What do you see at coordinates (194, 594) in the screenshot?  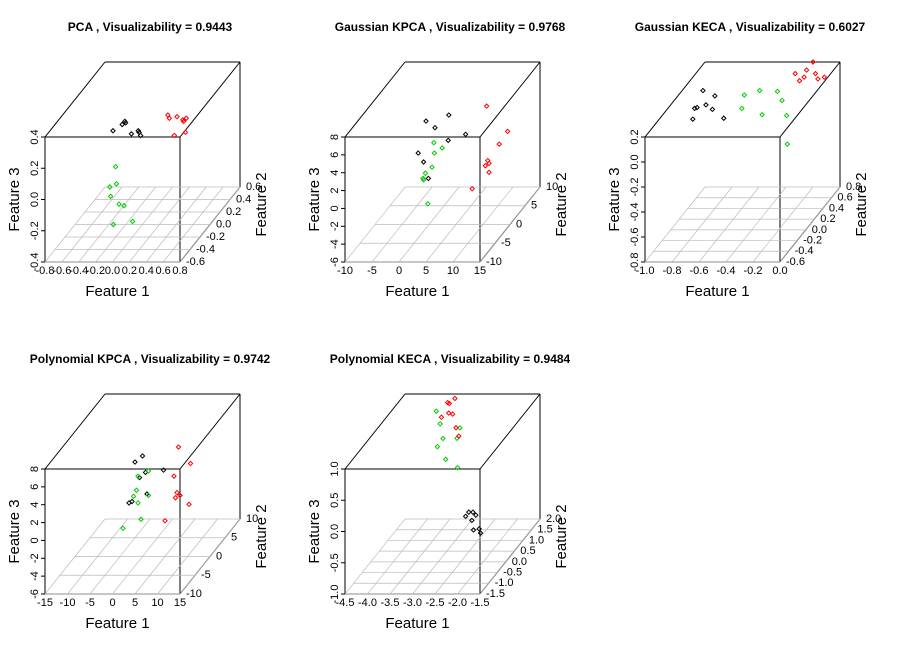 I see `y-tick-label: -10` at bounding box center [194, 594].